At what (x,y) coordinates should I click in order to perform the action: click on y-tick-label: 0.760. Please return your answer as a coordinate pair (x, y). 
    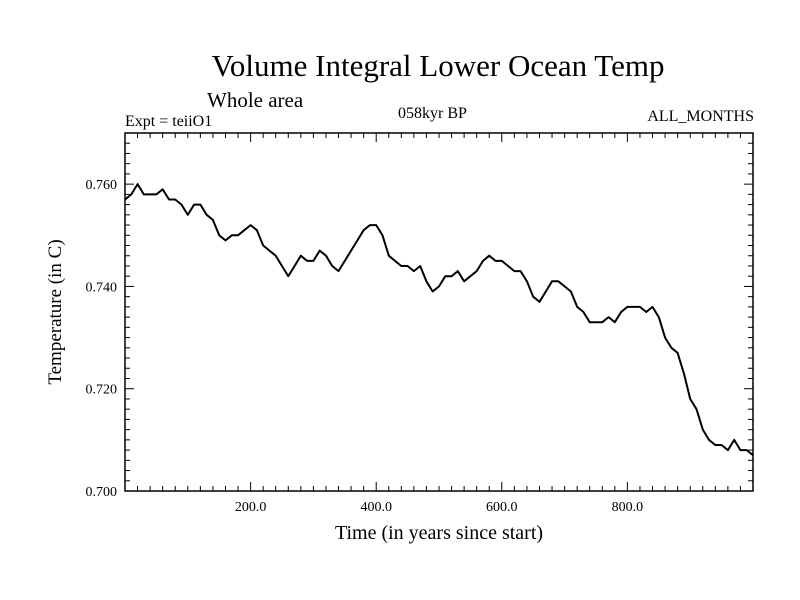
    Looking at the image, I should click on (102, 185).